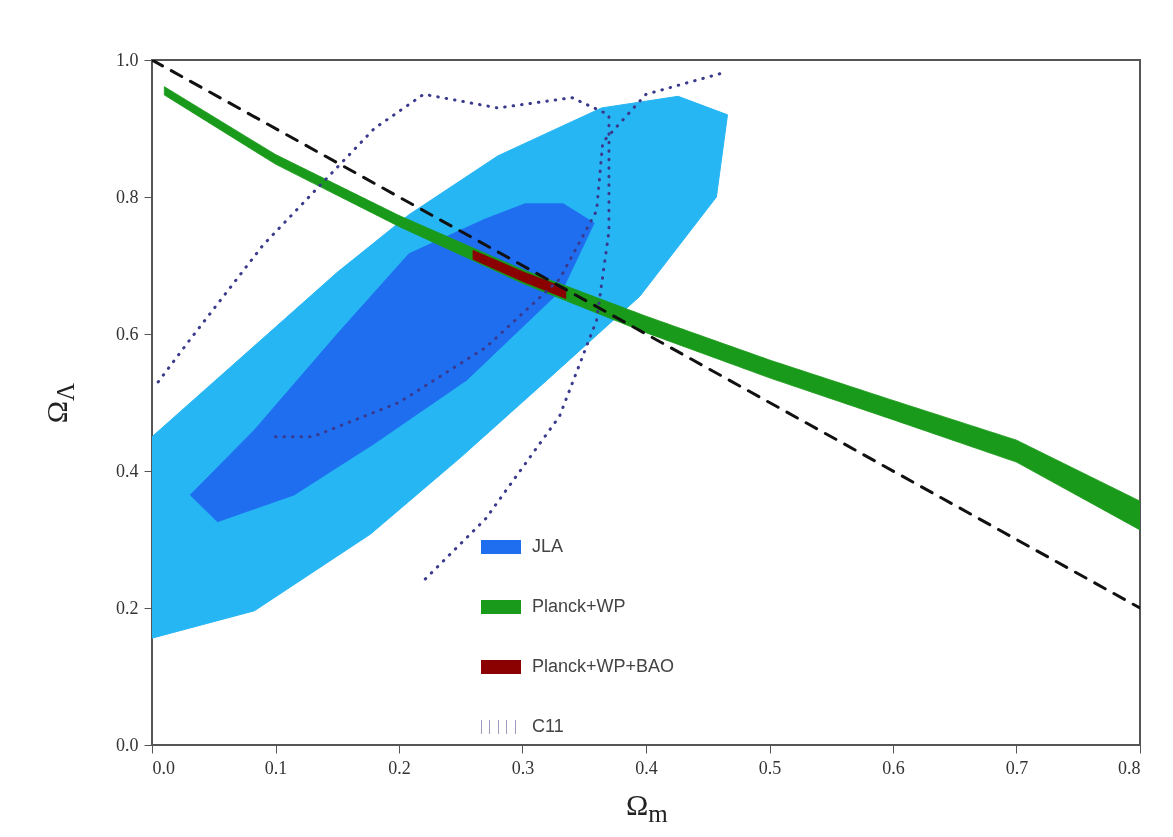 The height and width of the screenshot is (837, 1173). Describe the element at coordinates (163, 767) in the screenshot. I see `x-tick-label: 0.0` at that location.